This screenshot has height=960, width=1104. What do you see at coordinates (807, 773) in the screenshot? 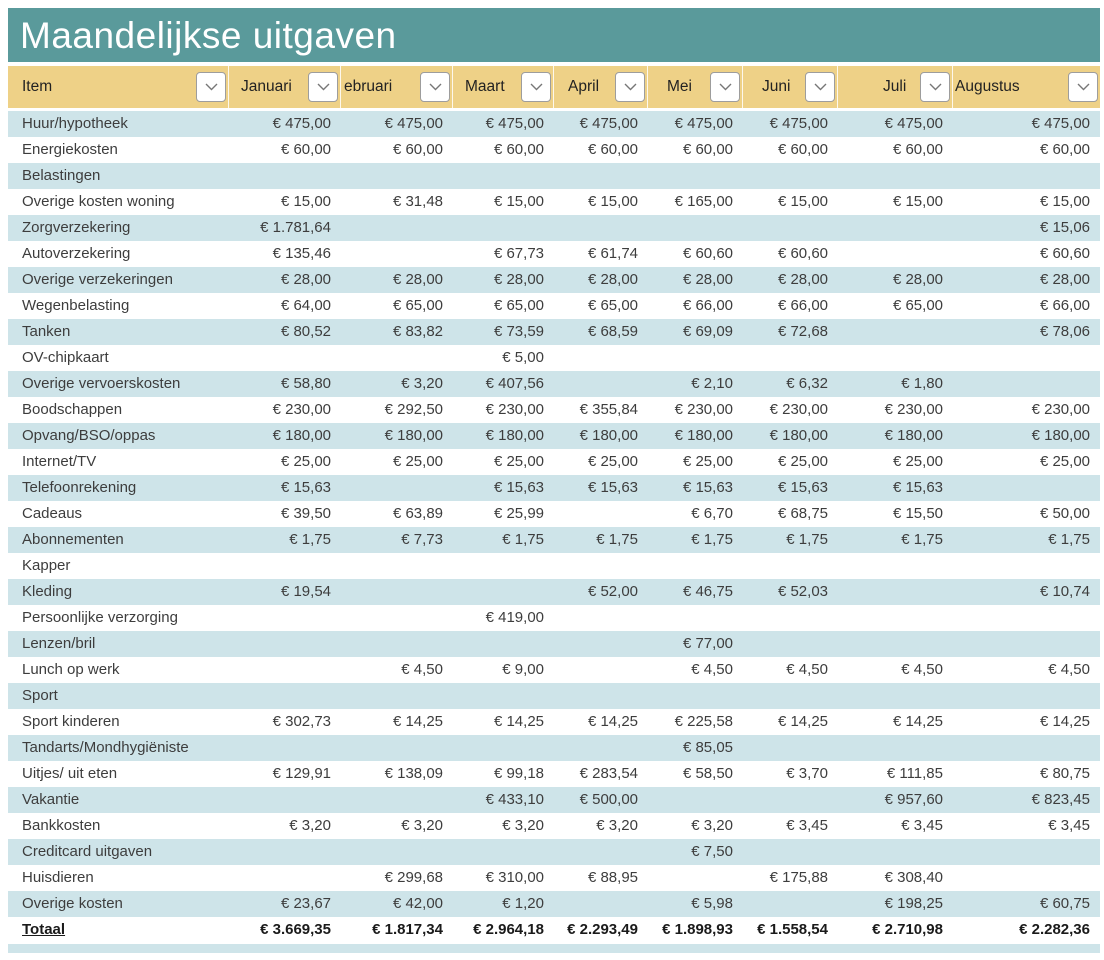
I see `amount-cell: € 3,70` at bounding box center [807, 773].